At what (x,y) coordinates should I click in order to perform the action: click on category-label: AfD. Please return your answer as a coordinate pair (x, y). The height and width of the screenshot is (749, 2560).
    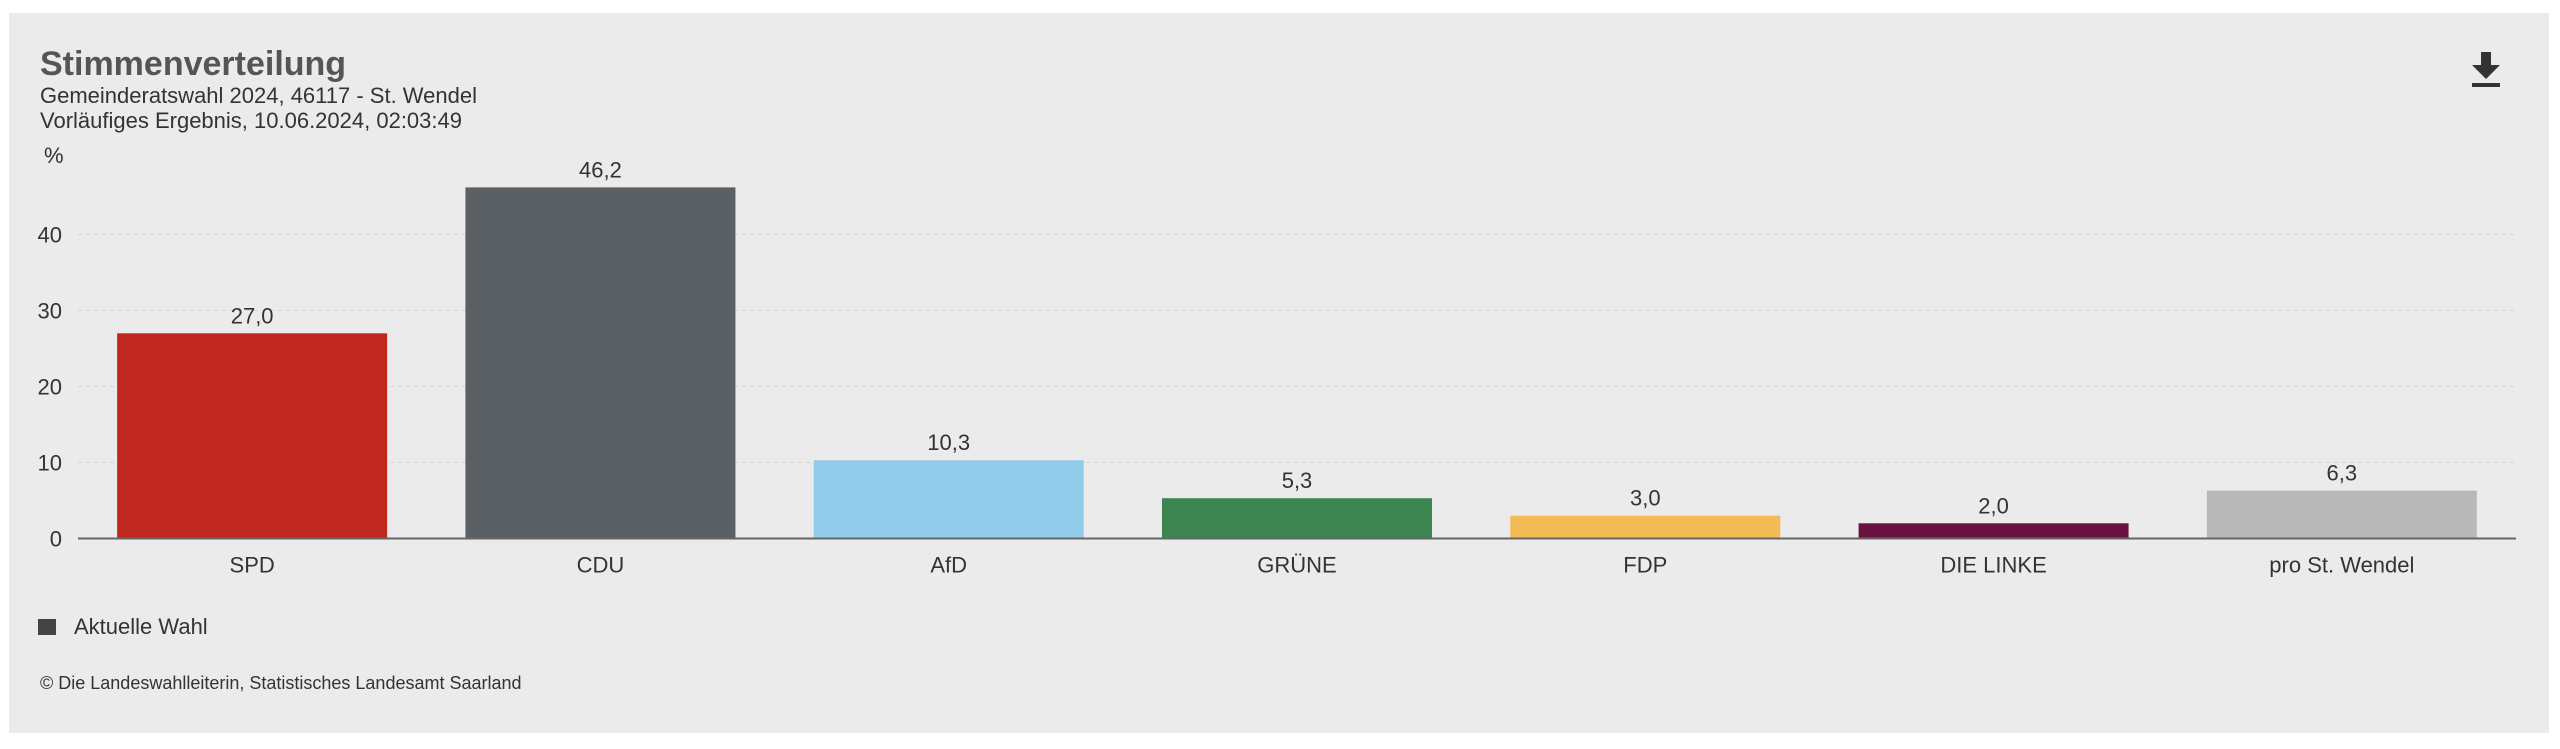
    Looking at the image, I should click on (948, 565).